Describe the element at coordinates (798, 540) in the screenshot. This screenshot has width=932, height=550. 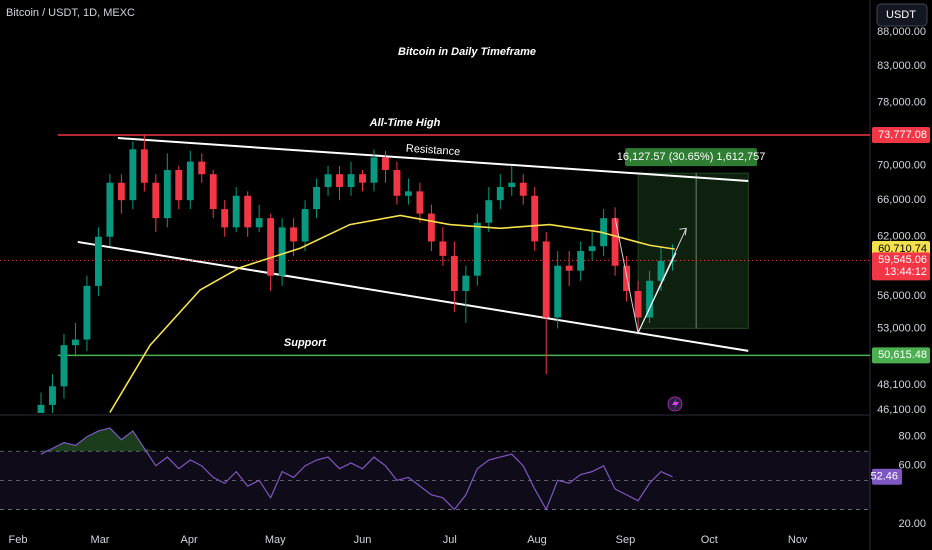
I see `x-tick-label: Nov` at that location.